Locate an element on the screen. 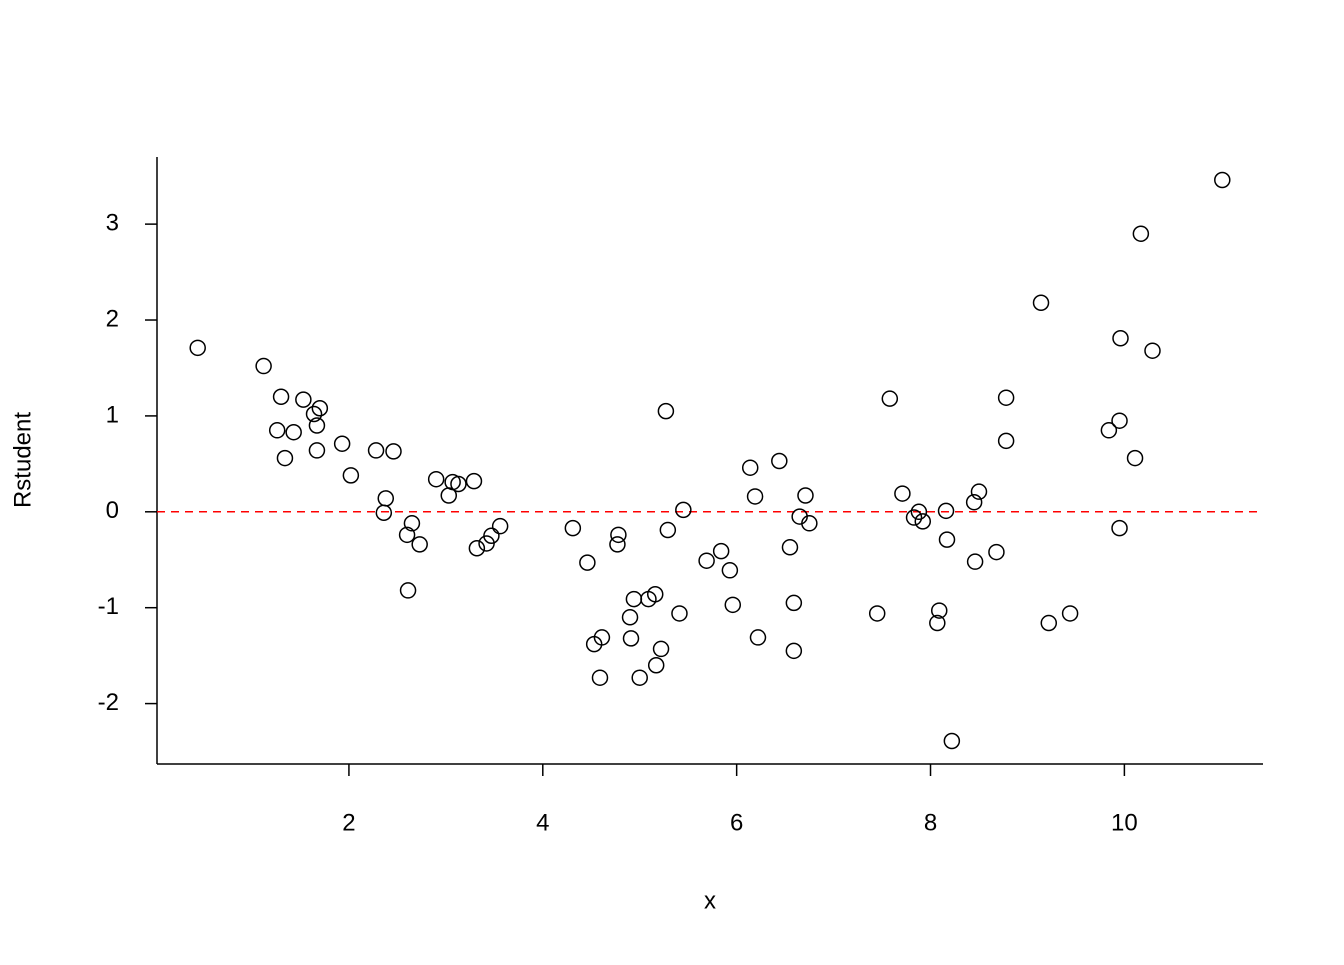 The width and height of the screenshot is (1344, 965). x-tick-label: 4 is located at coordinates (542, 822).